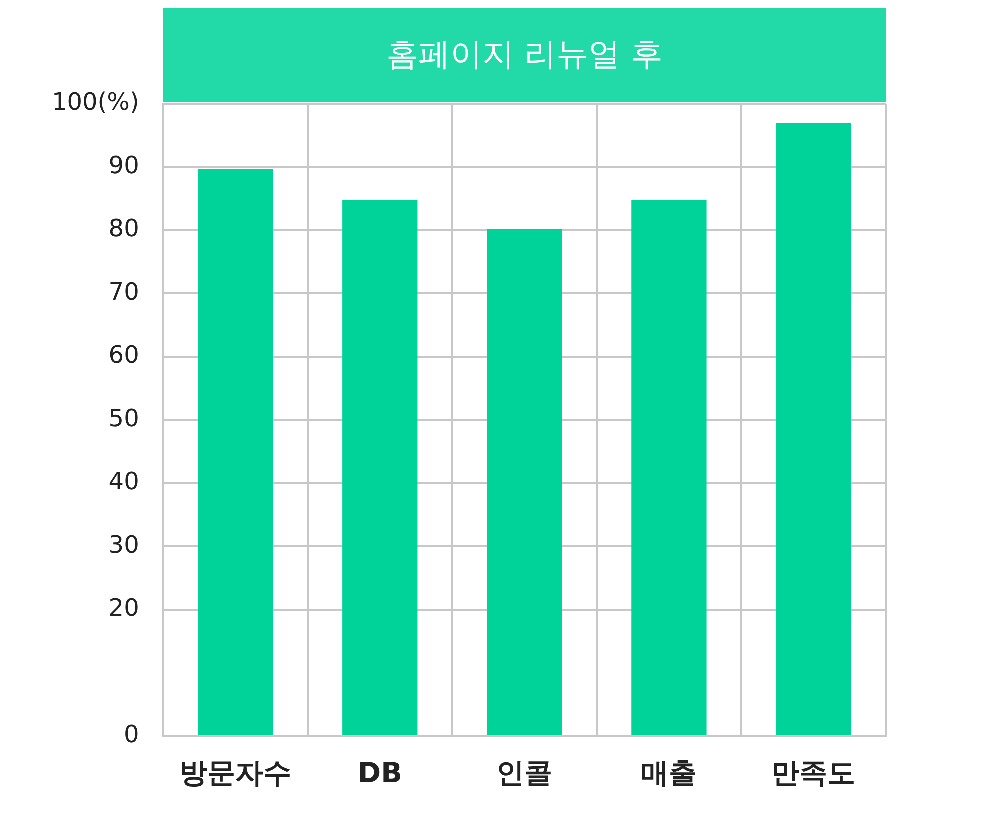 The width and height of the screenshot is (1000, 832). I want to click on y-tick-label: 40, so click(124, 482).